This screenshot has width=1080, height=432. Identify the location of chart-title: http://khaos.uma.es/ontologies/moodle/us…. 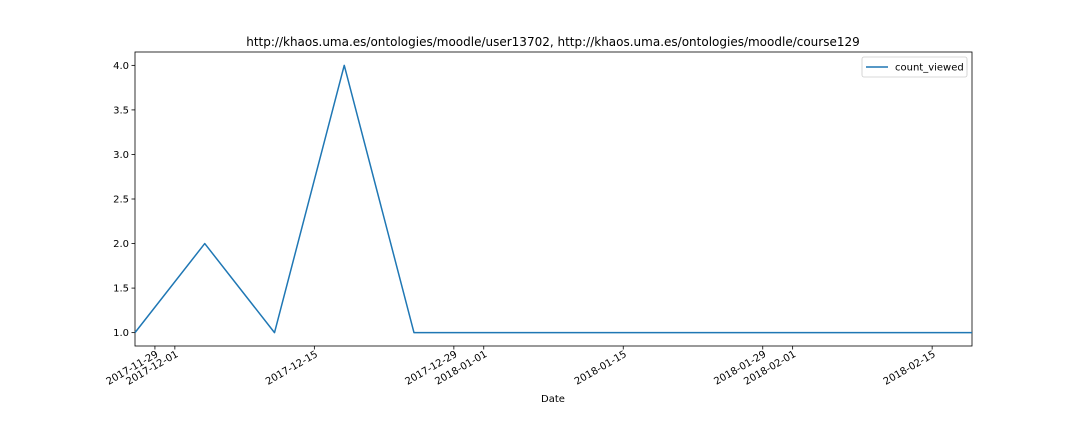
(553, 42).